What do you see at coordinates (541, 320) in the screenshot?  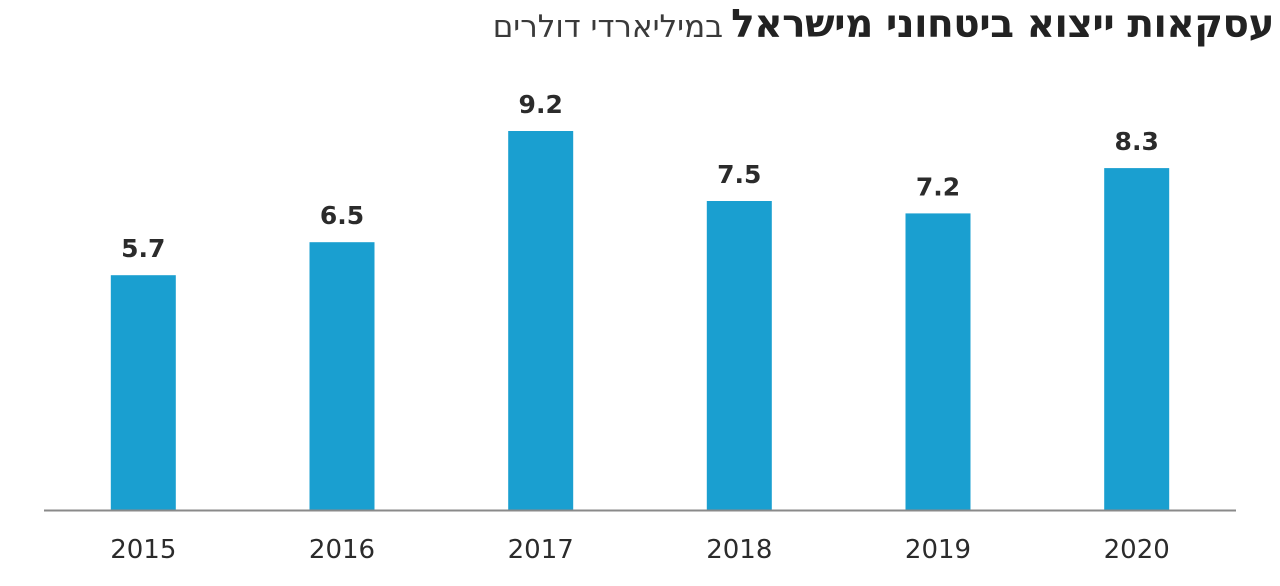 I see `bar-2017` at bounding box center [541, 320].